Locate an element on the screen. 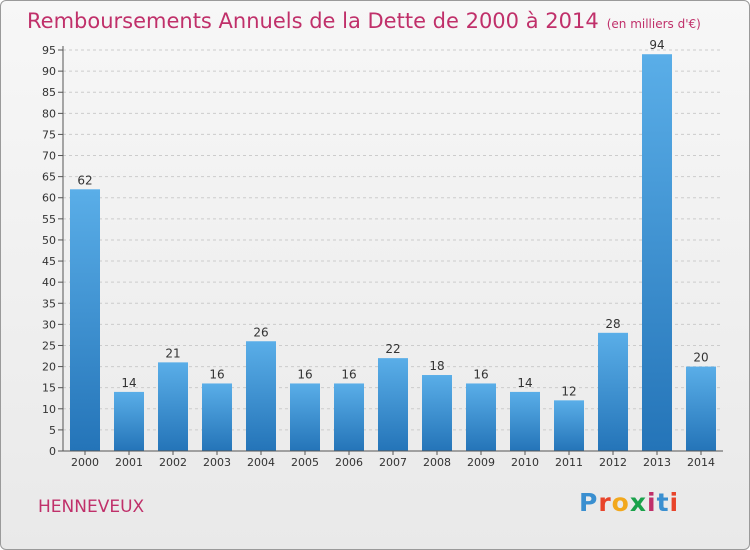 The width and height of the screenshot is (750, 550). x-tick-label-2012: 2012 is located at coordinates (613, 462).